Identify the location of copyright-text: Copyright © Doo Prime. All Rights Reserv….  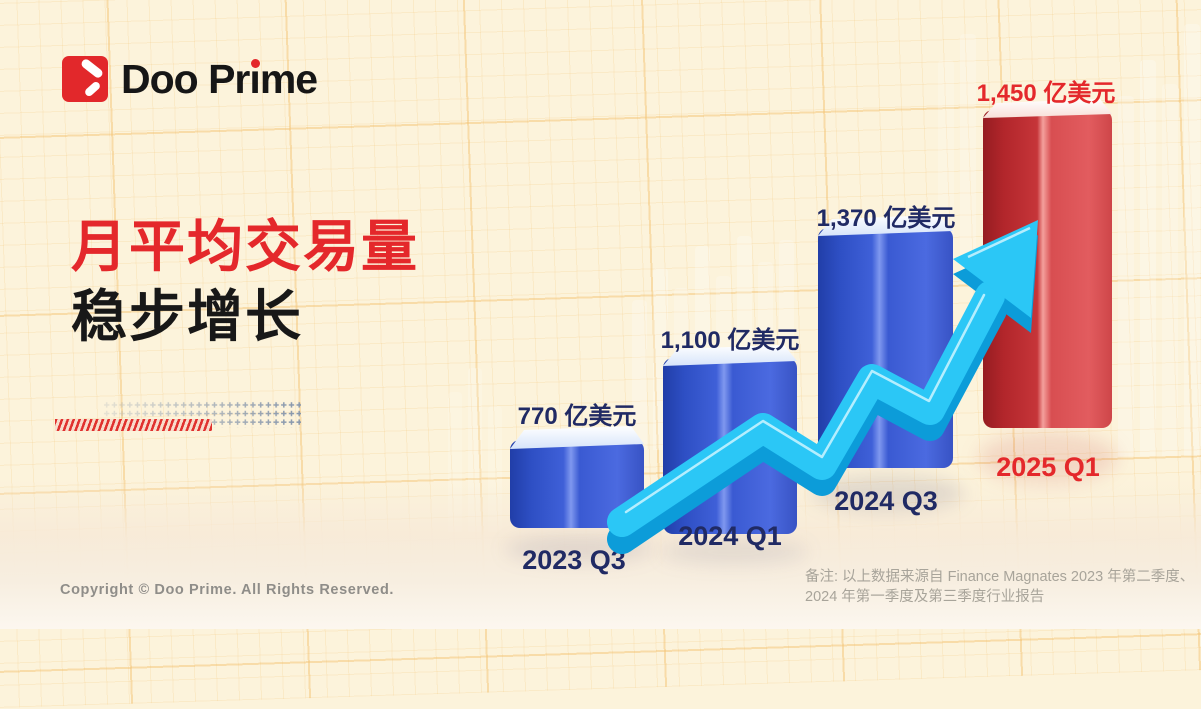
(227, 590).